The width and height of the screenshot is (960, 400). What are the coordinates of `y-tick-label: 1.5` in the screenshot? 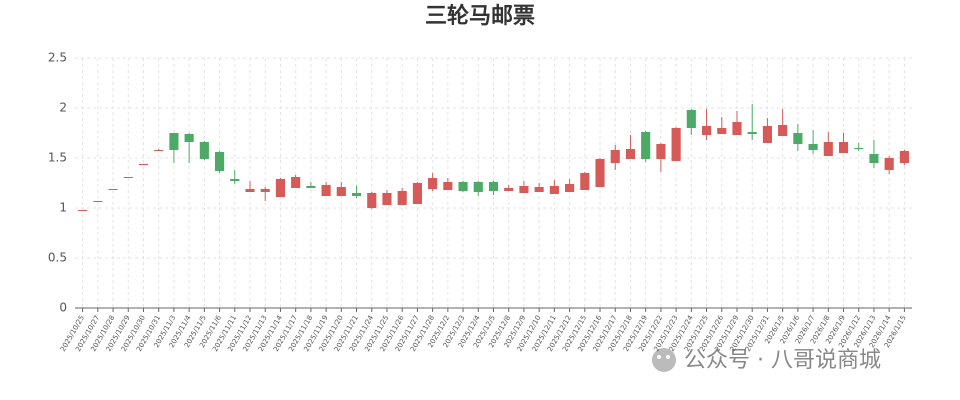 It's located at (57, 158).